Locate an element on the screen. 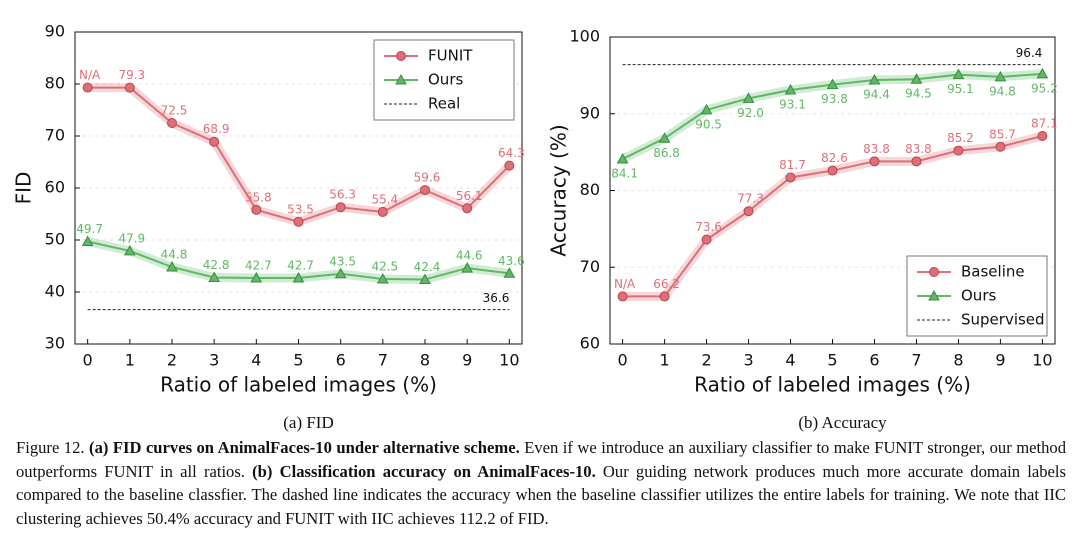  value-label: 44.6 is located at coordinates (469, 256).